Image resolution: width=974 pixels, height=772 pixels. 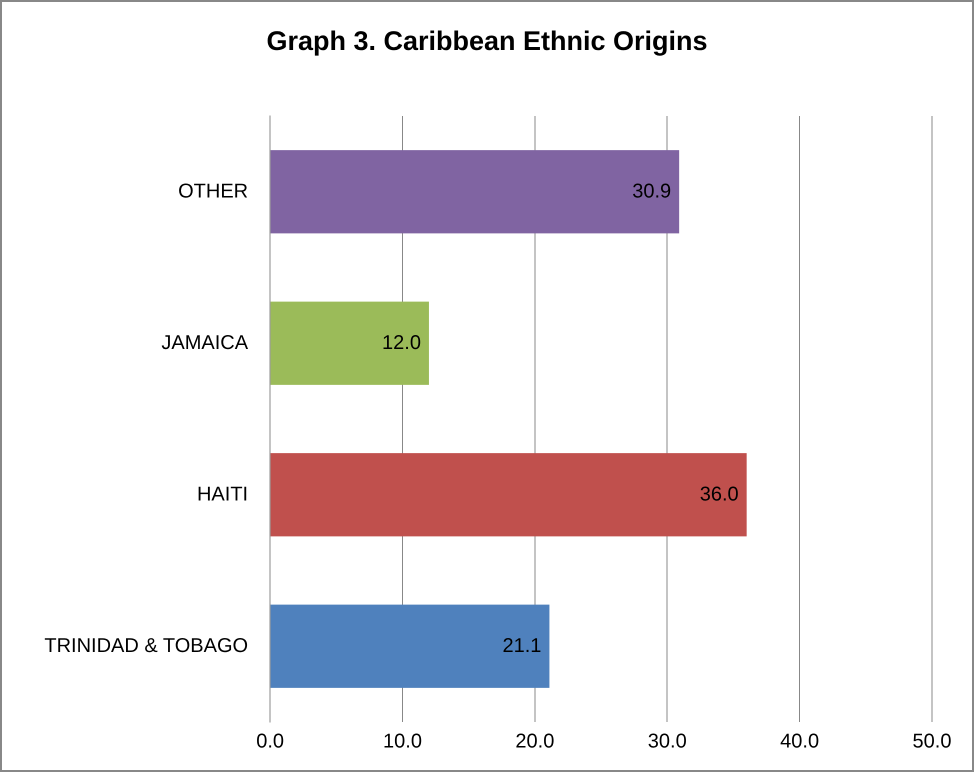 What do you see at coordinates (667, 741) in the screenshot?
I see `x-tick-label: 30.0` at bounding box center [667, 741].